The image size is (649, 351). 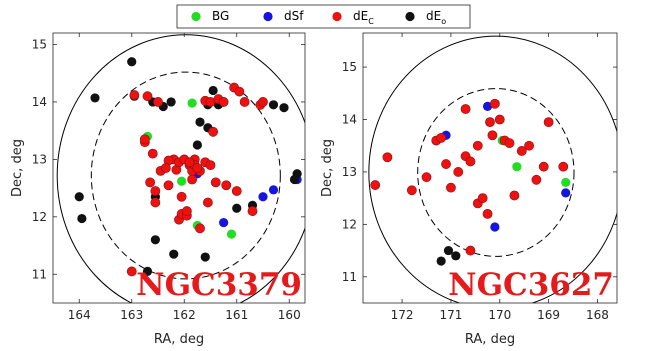 What do you see at coordinates (402, 315) in the screenshot?
I see `x-tick-label: 172` at bounding box center [402, 315].